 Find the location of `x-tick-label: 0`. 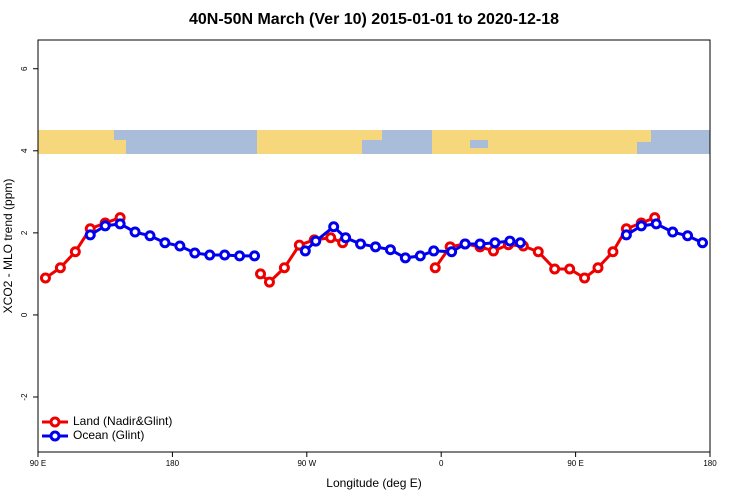

x-tick-label: 0 is located at coordinates (441, 463).